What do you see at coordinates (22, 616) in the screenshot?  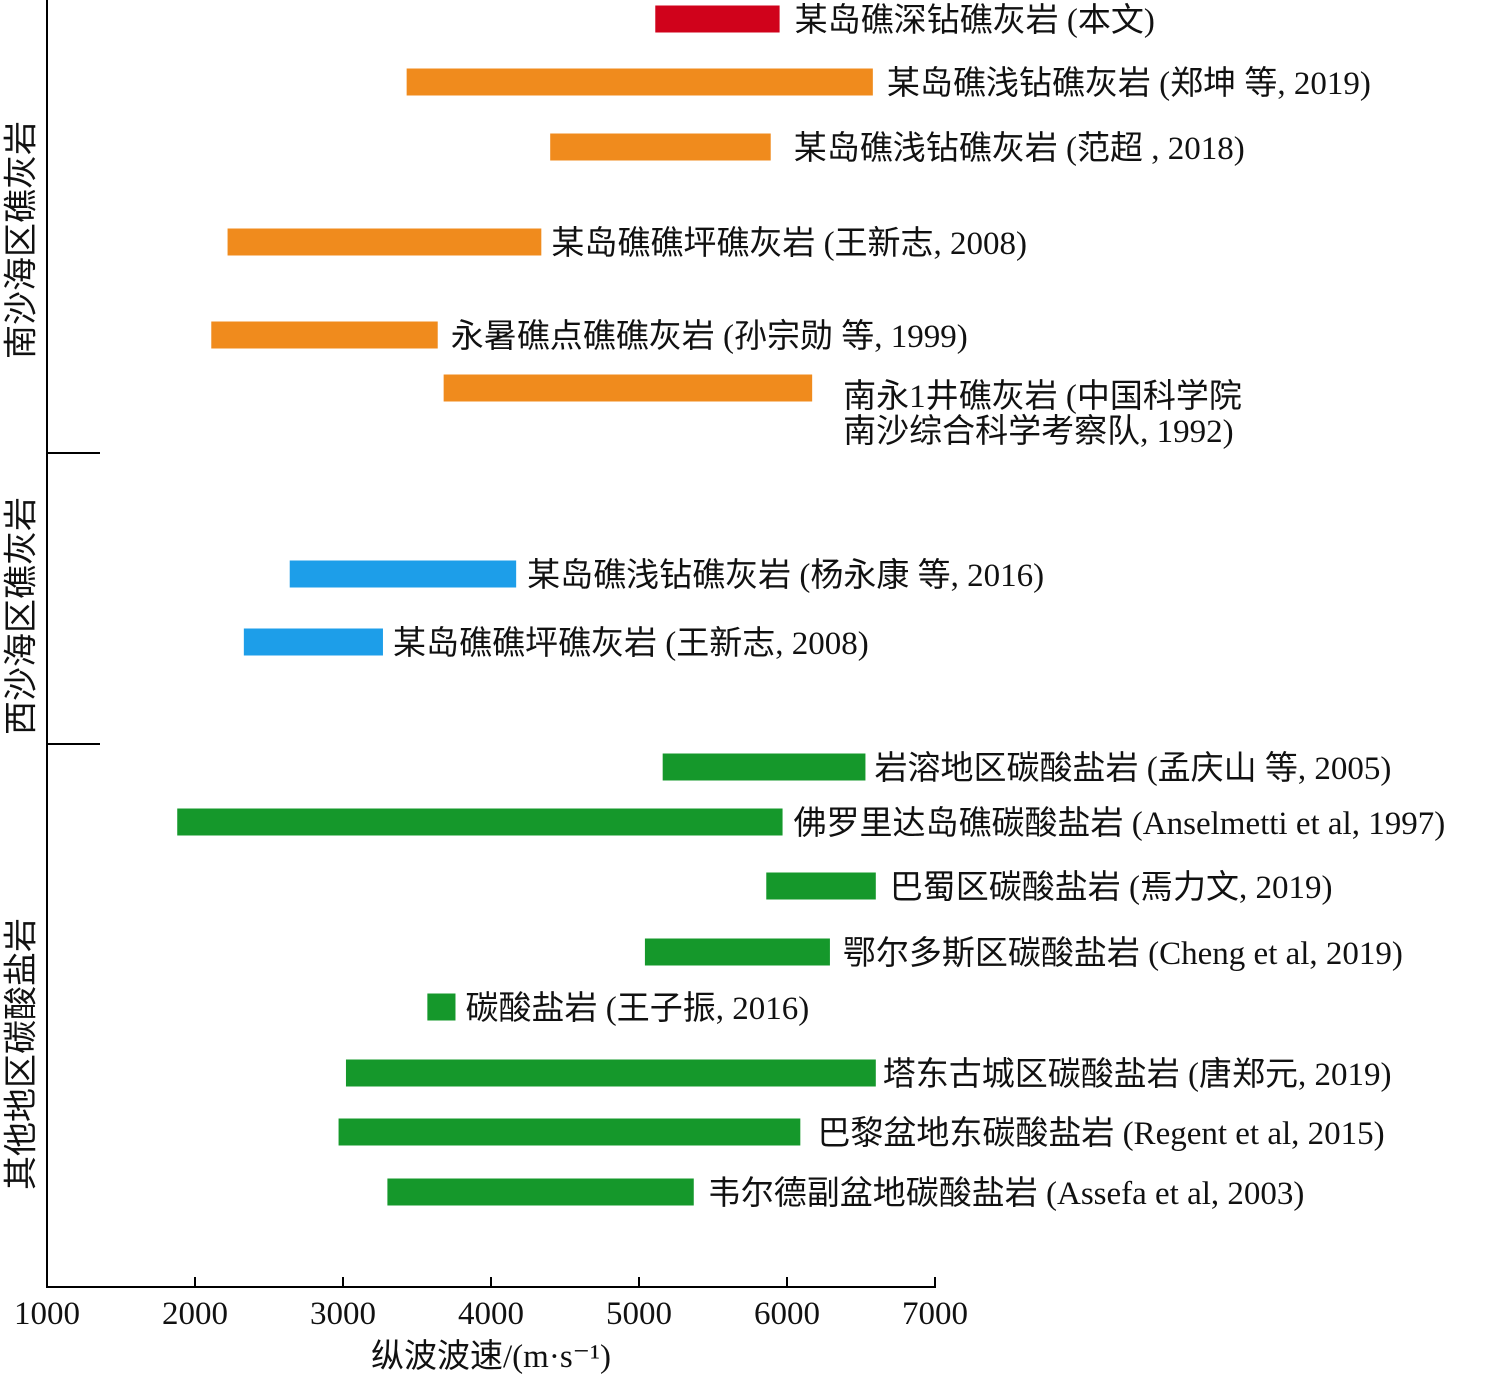 I see `group-label-xisha: 西沙海区礁灰岩` at bounding box center [22, 616].